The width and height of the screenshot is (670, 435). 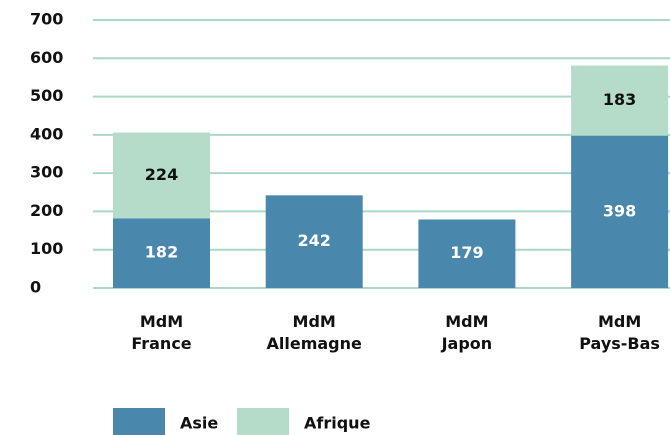 What do you see at coordinates (46, 133) in the screenshot?
I see `y-tick-label: 400` at bounding box center [46, 133].